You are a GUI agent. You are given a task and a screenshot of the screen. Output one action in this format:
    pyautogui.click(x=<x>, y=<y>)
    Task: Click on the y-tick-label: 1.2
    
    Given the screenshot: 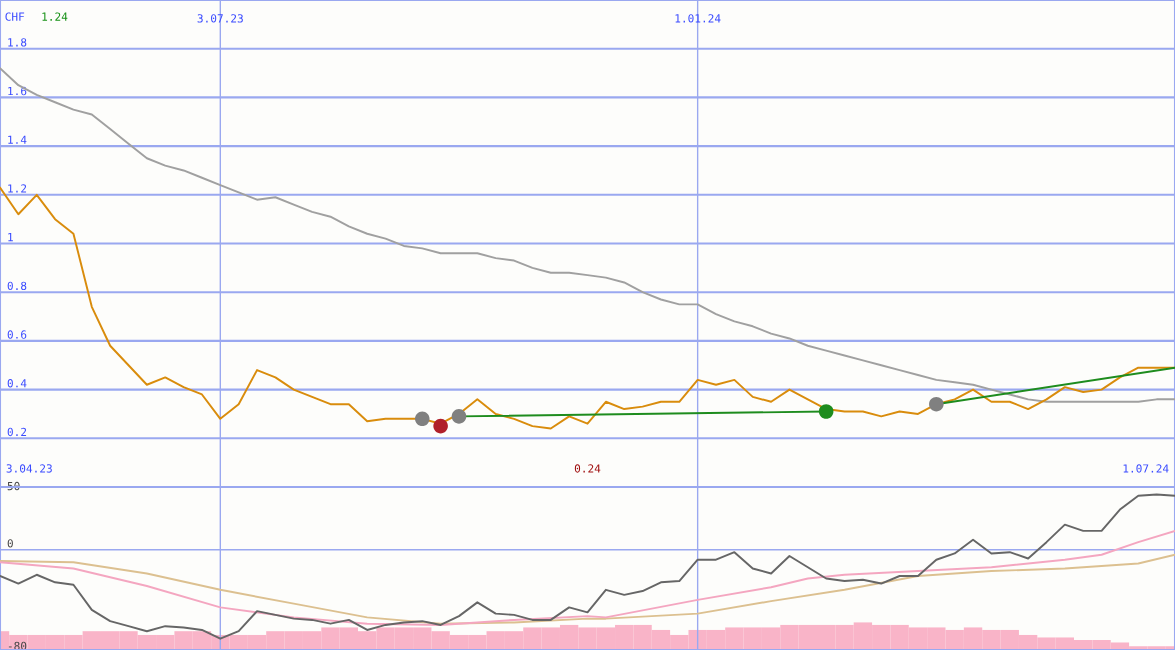 What is the action you would take?
    pyautogui.click(x=17, y=188)
    